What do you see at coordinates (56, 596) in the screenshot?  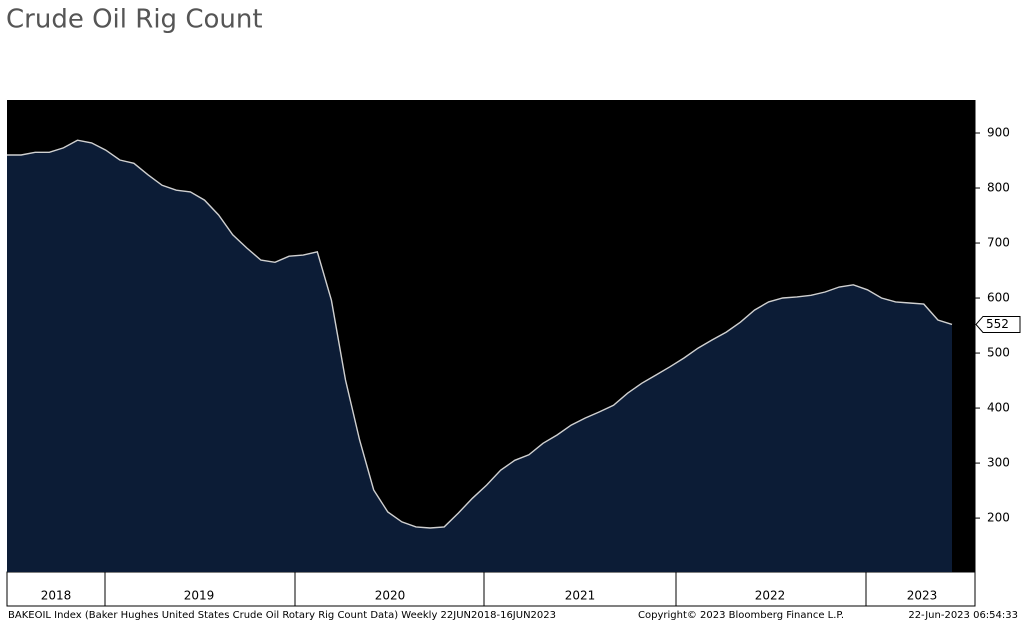 I see `x-tick-label: 2018` at bounding box center [56, 596].